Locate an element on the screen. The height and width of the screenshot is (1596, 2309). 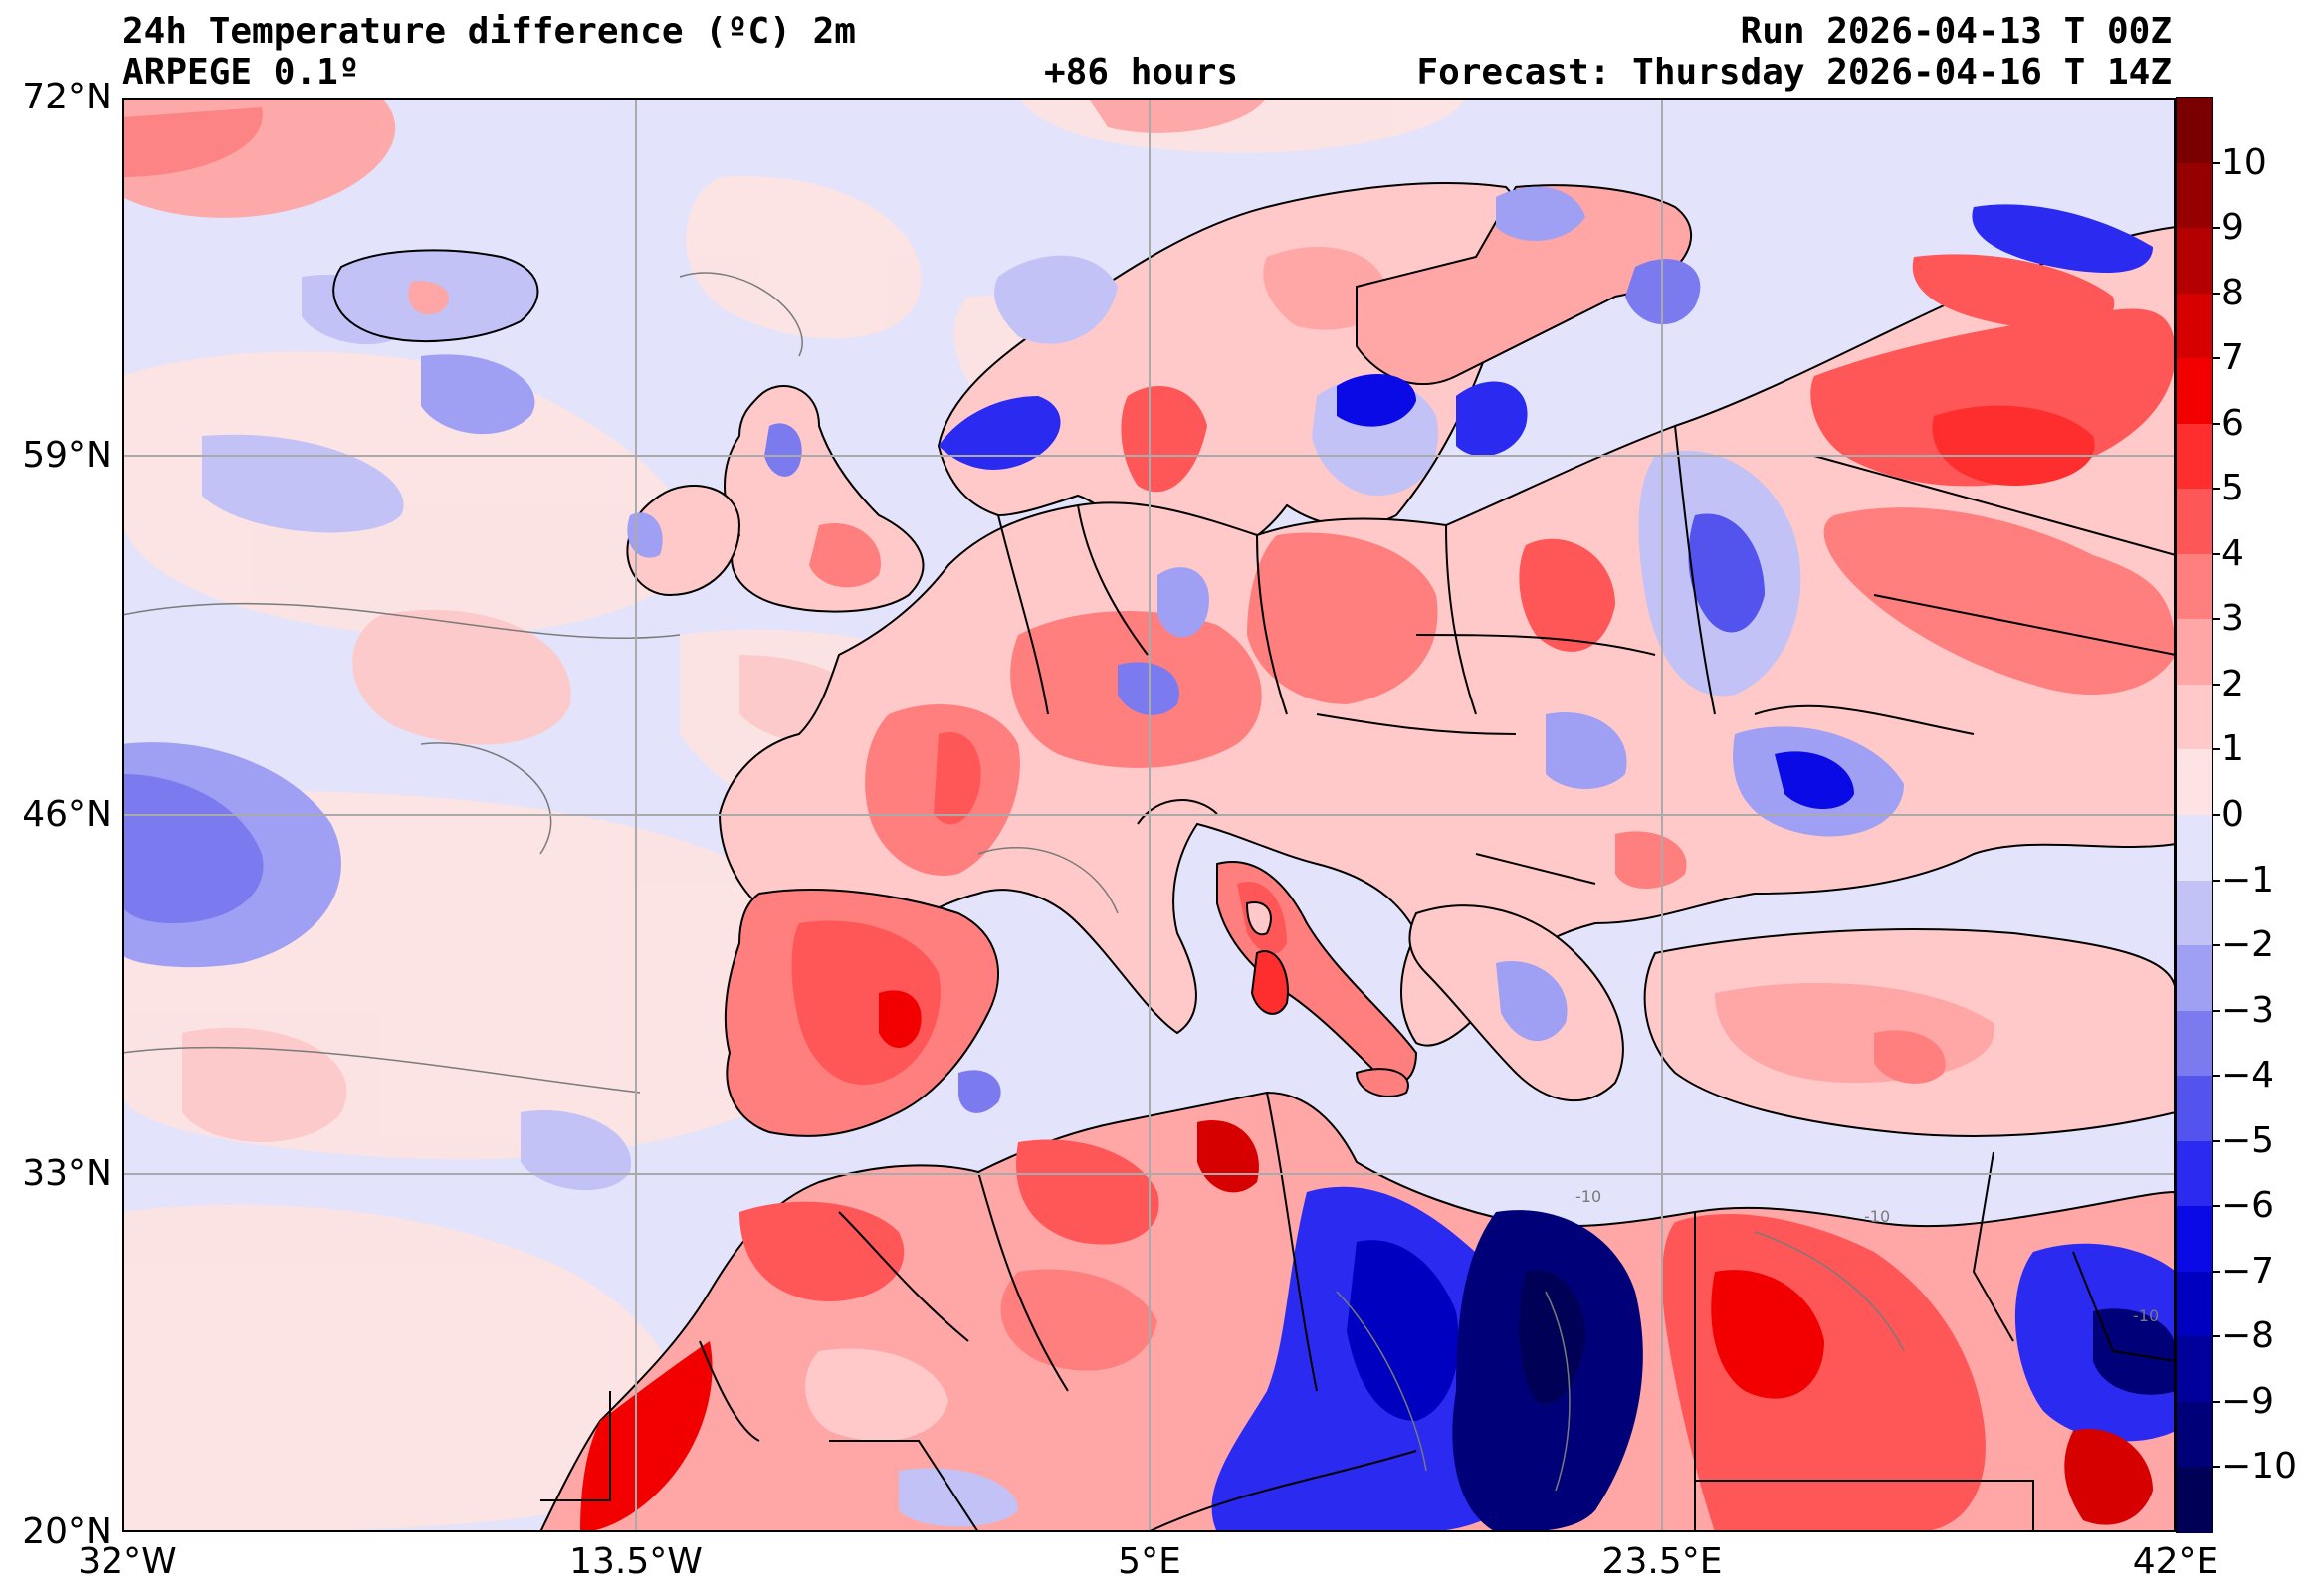
lon-label: 23.5°E is located at coordinates (1662, 1562).